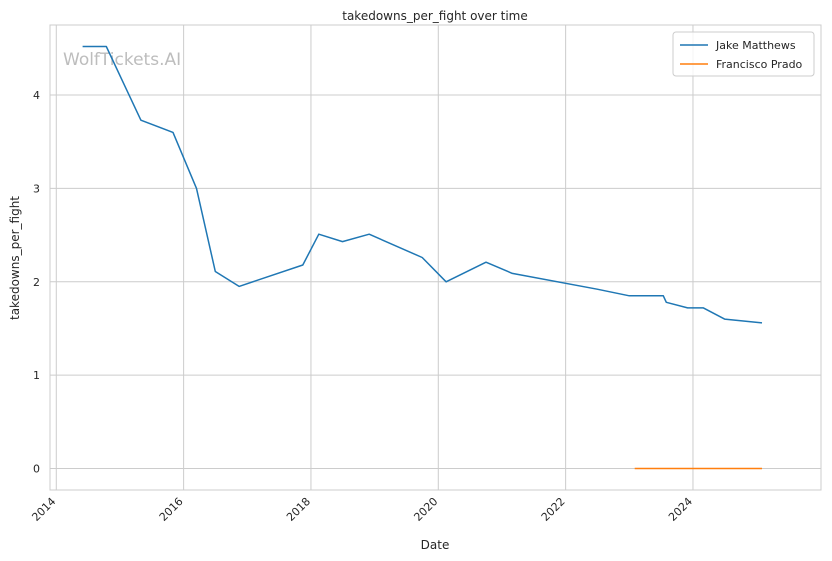  I want to click on legend: Jake Matthews Francisco Prado, so click(743, 54).